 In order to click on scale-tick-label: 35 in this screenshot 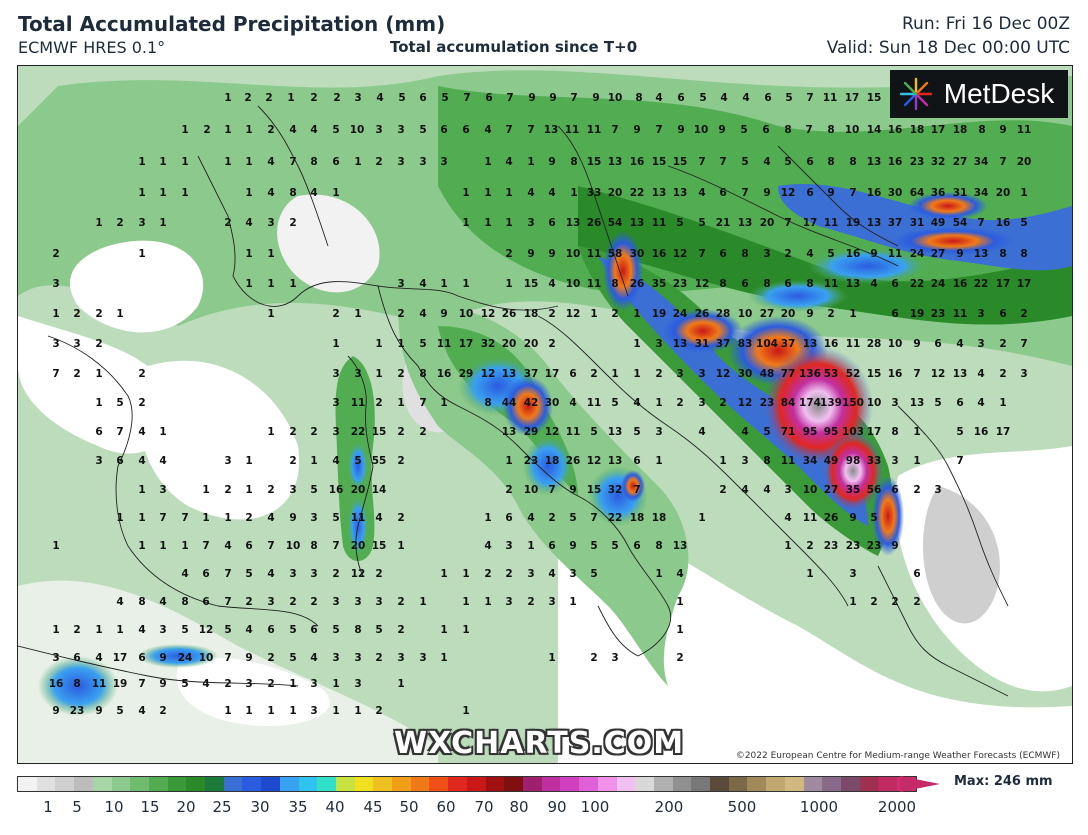, I will do `click(298, 807)`.